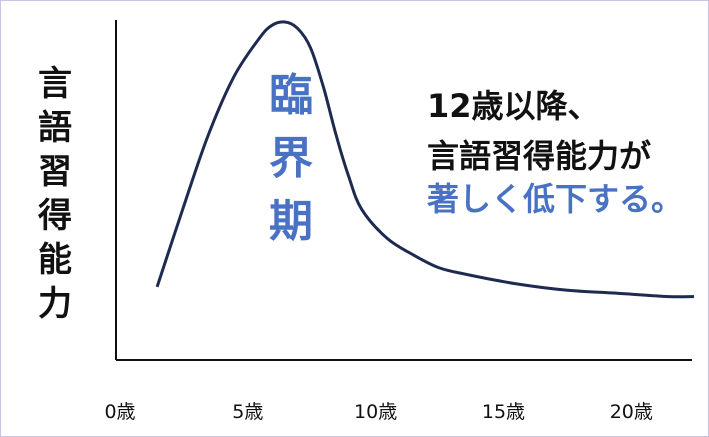 The height and width of the screenshot is (437, 709). I want to click on x-tick-labels: 0歳 5歳 10歳 15歳 20歳, so click(378, 412).